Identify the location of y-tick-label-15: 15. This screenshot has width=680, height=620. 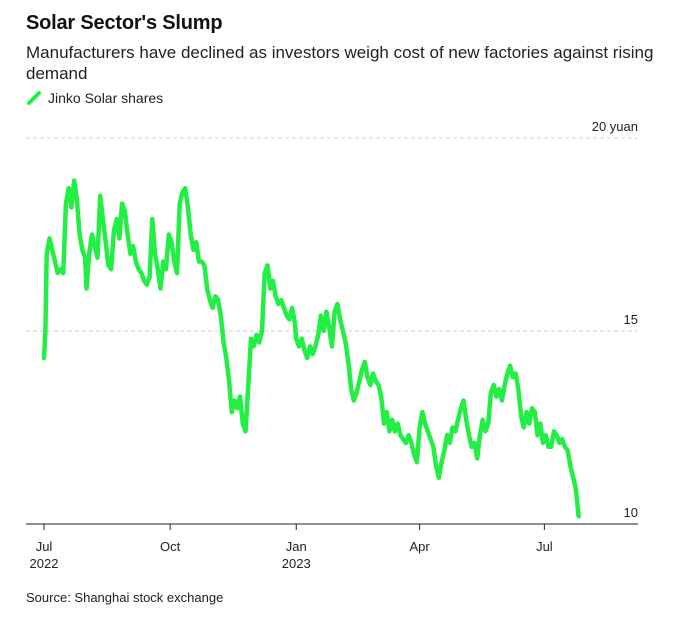
(631, 319).